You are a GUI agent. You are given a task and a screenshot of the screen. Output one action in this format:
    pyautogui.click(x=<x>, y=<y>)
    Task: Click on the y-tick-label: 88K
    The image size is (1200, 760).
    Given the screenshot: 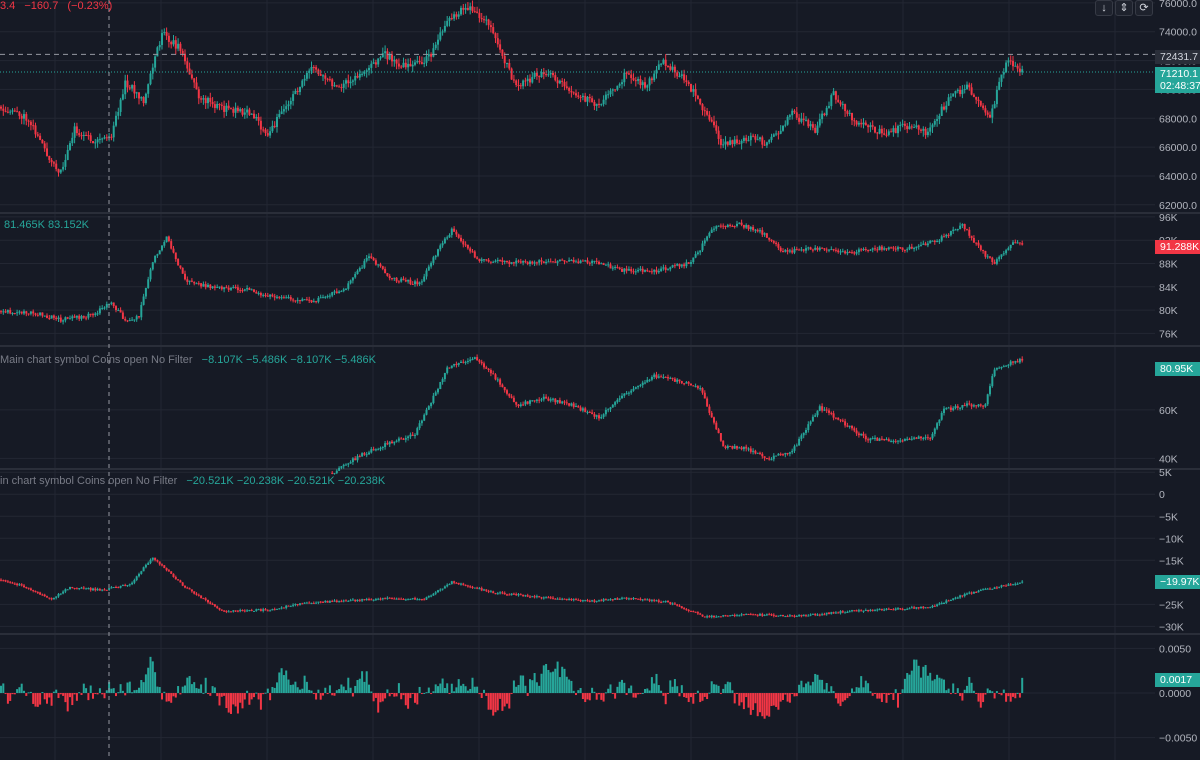 What is the action you would take?
    pyautogui.click(x=1168, y=264)
    